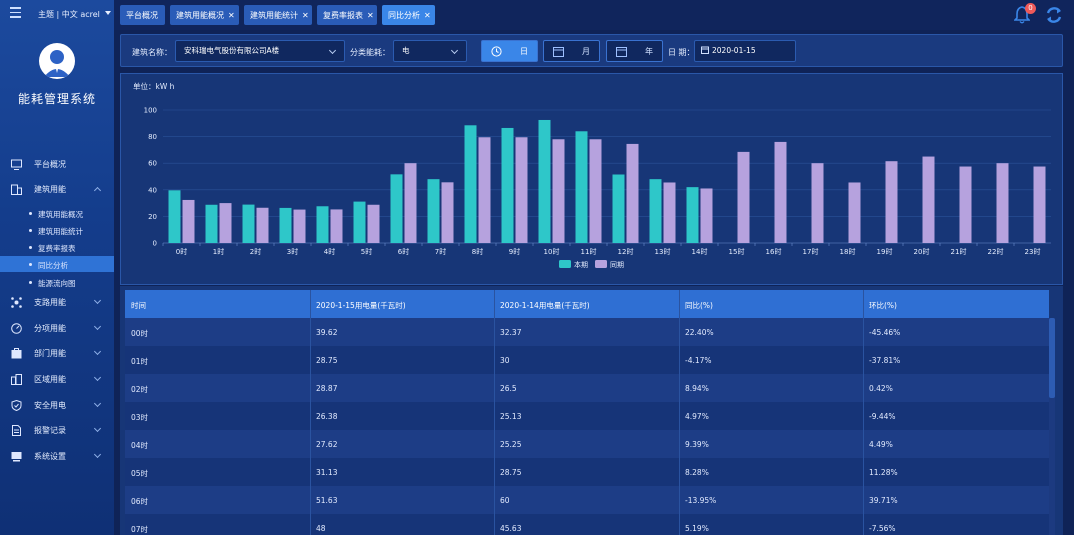  I want to click on table-cell: 04时, so click(140, 445).